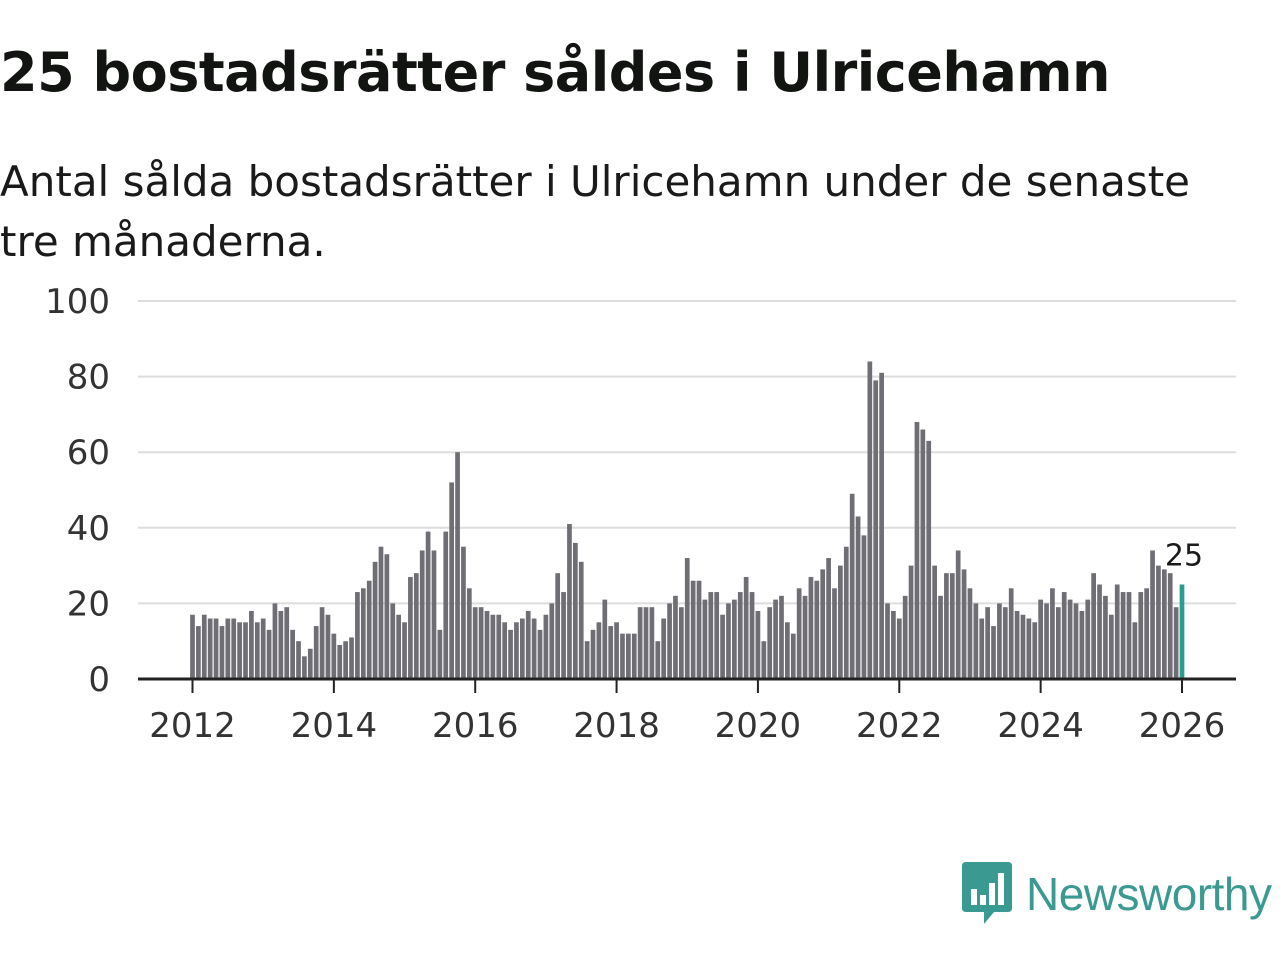 This screenshot has height=960, width=1280. What do you see at coordinates (555, 72) in the screenshot?
I see `chart-title: 25 bostadsrätter såldes i Ulricehamn` at bounding box center [555, 72].